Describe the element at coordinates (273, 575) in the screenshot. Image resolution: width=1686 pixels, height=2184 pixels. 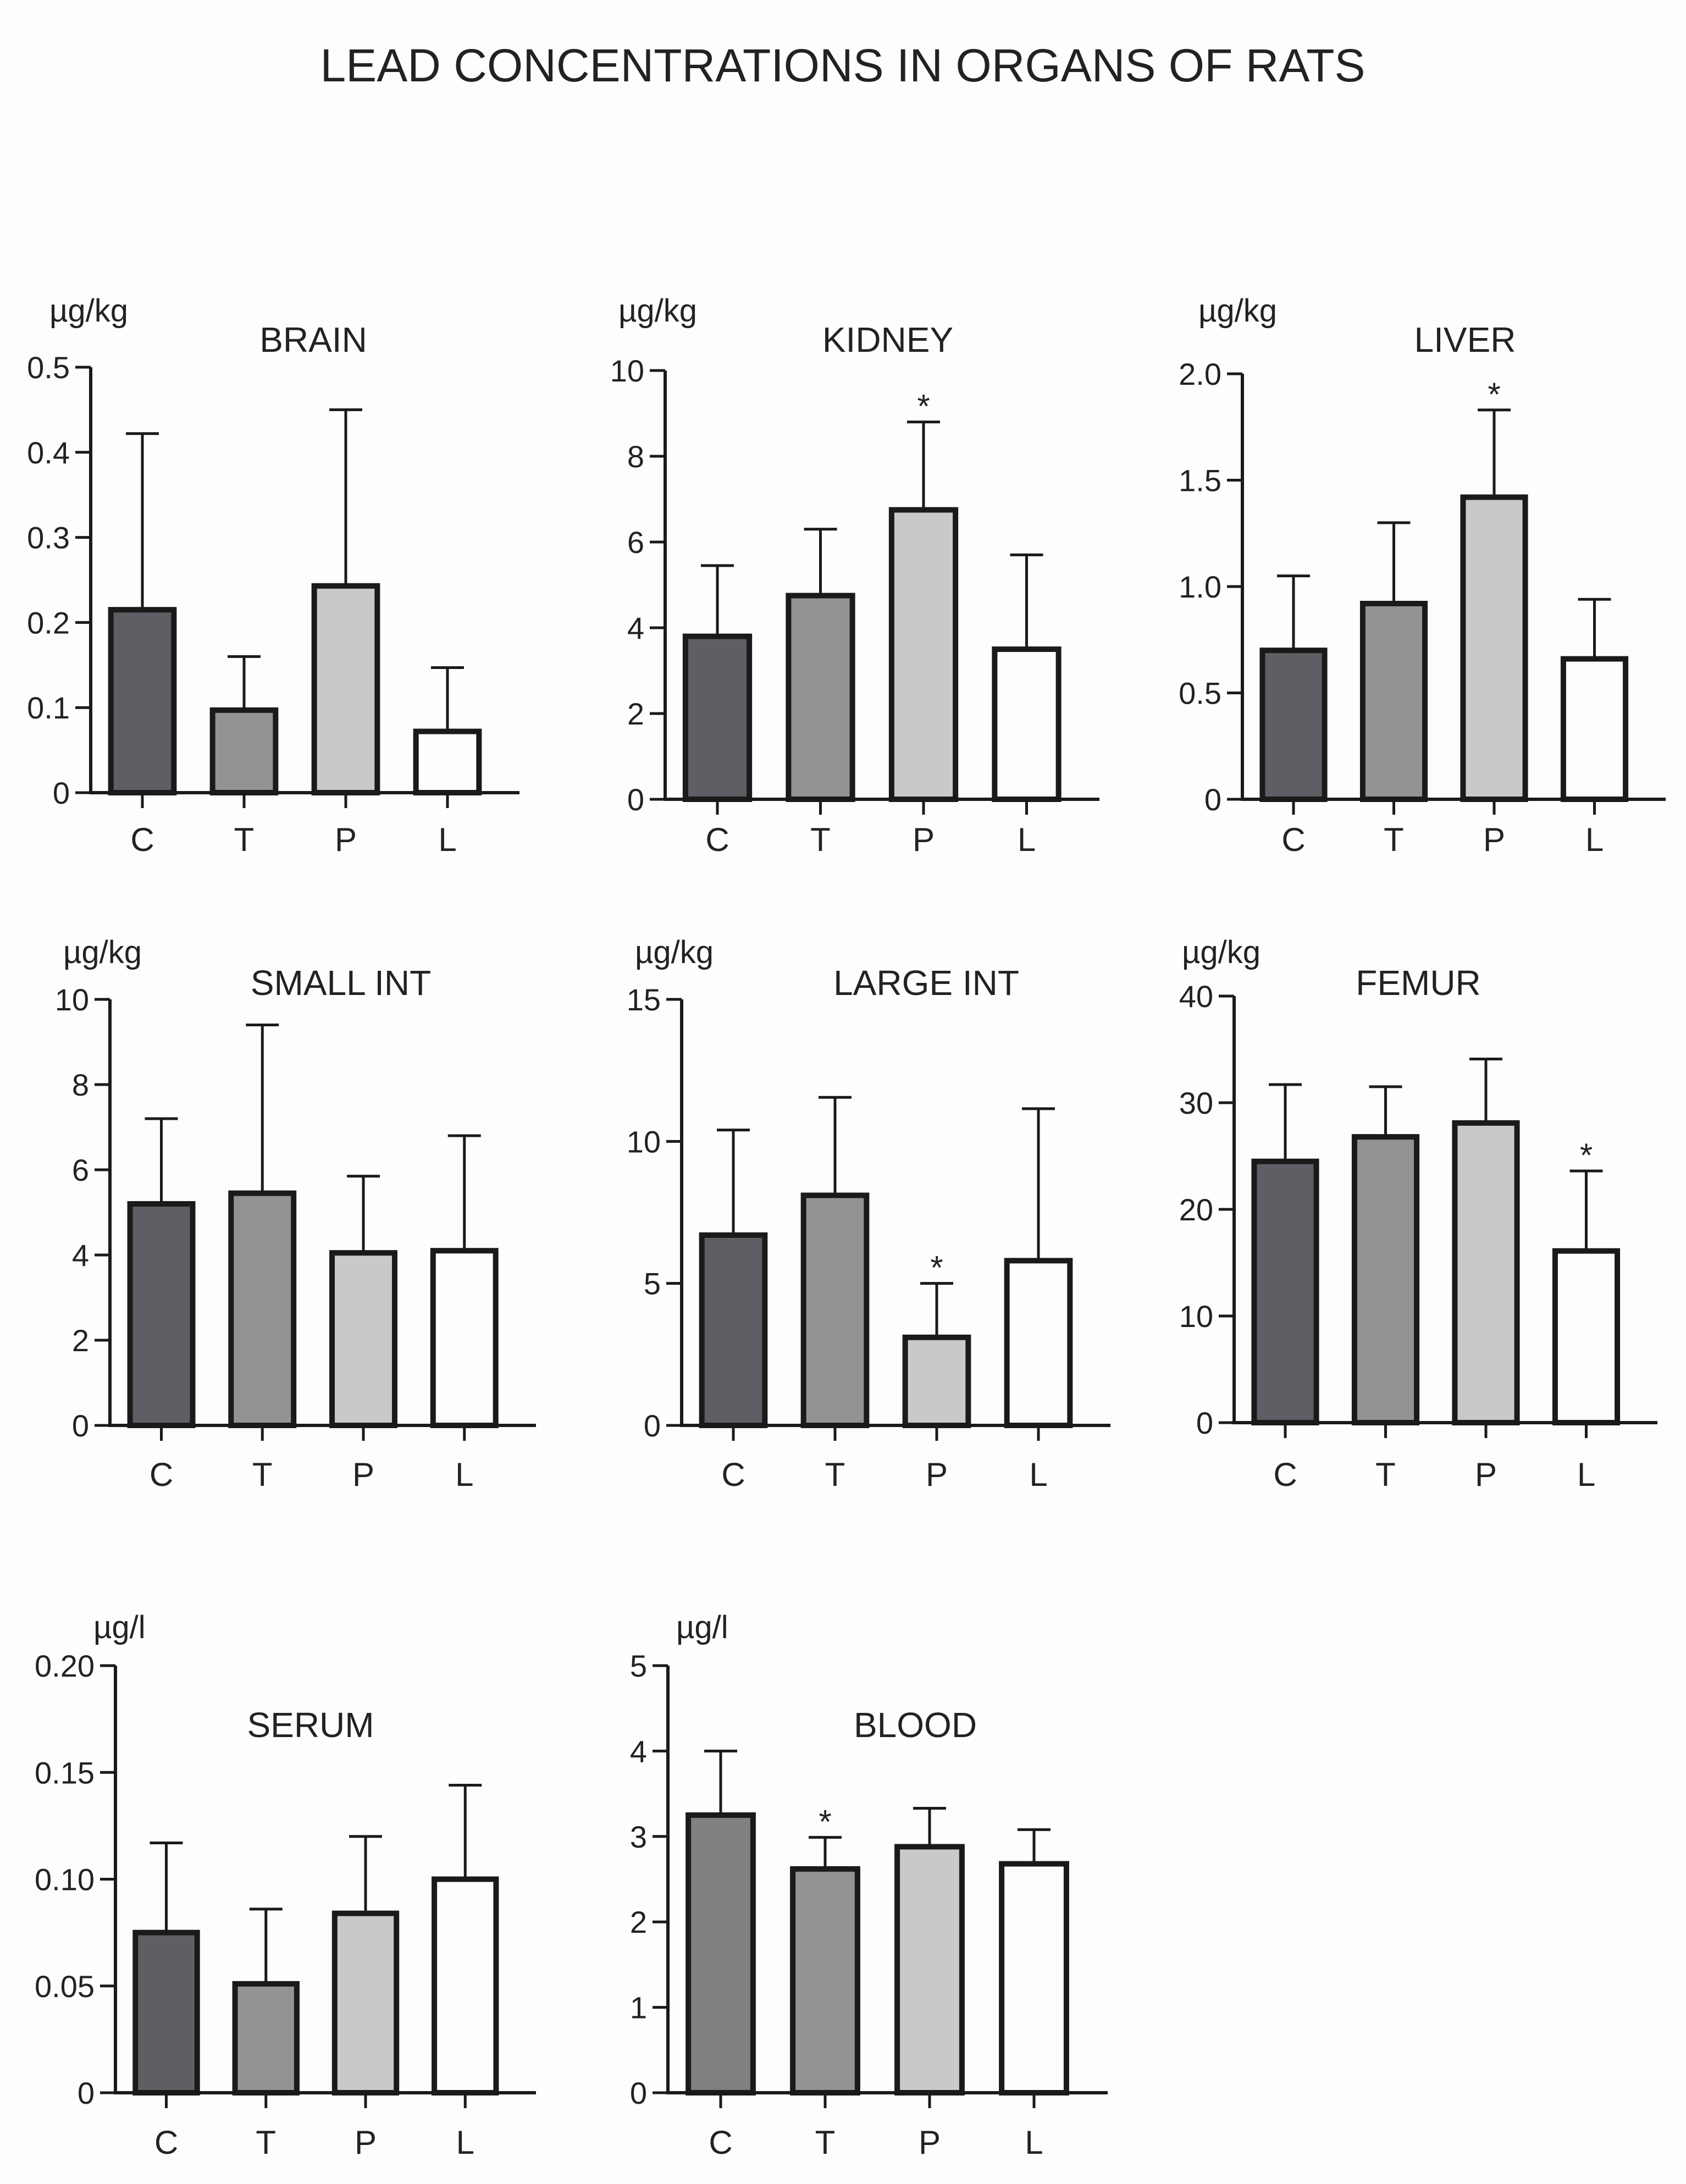
I see `chart-panel-brain: µg/kg BRAIN 0 0.1 0.2 0.3 0.4 0.5 C T P L` at that location.